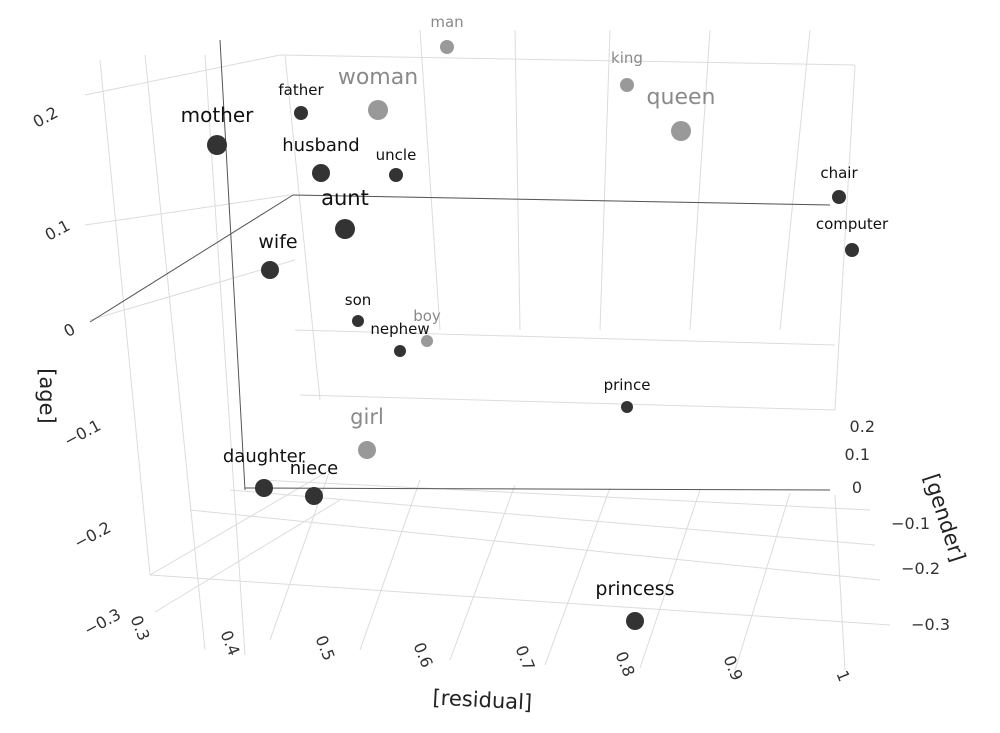  Describe the element at coordinates (82, 433) in the screenshot. I see `z-tick-label: −0.1` at that location.